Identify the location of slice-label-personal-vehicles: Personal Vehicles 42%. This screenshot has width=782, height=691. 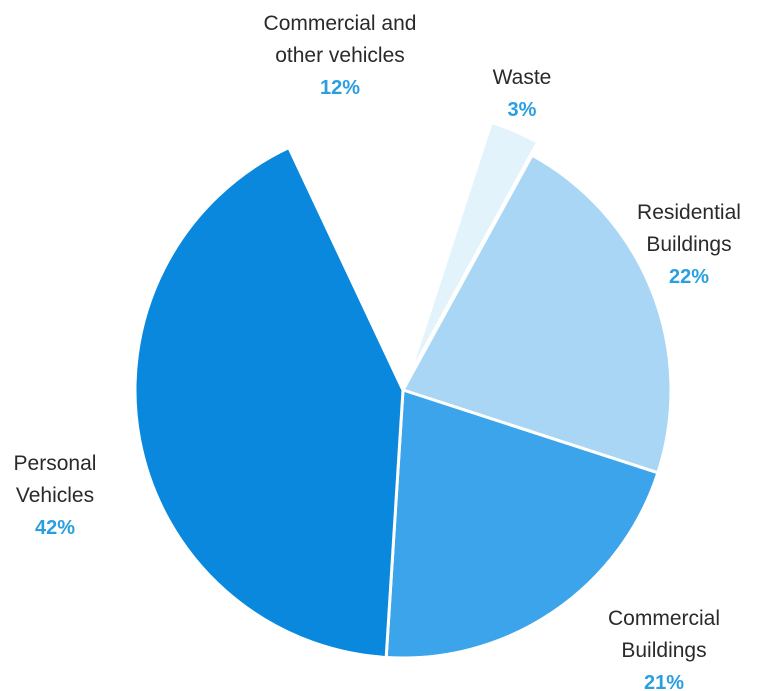
(55, 495).